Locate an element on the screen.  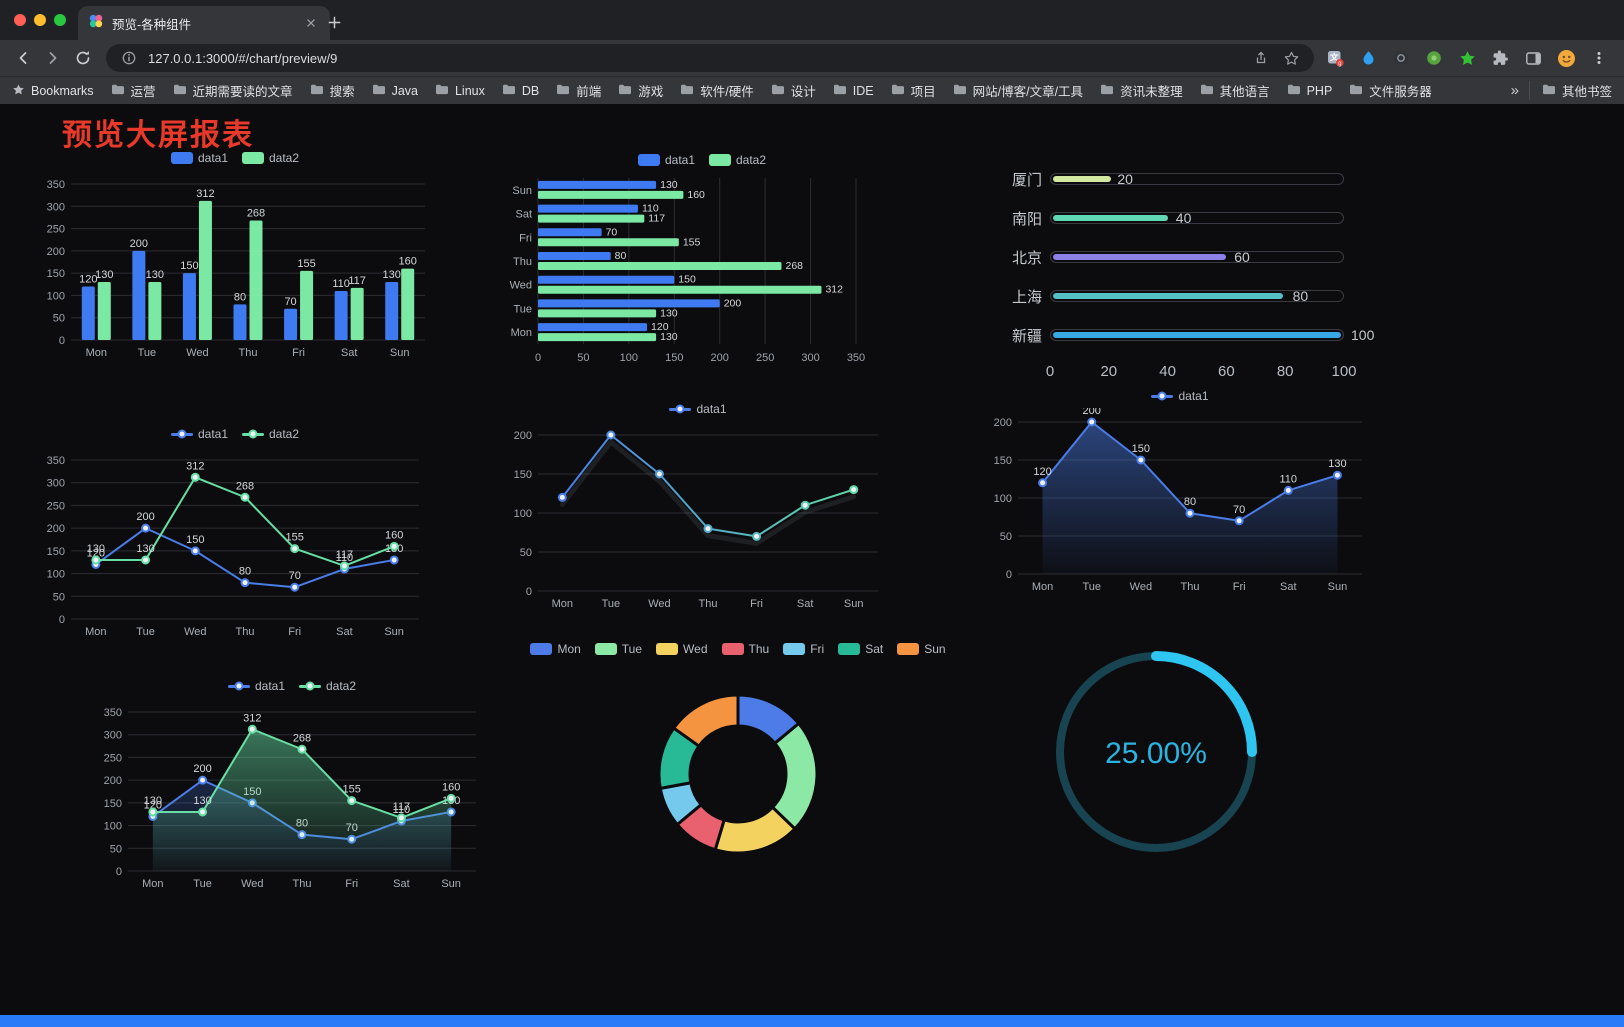
browser-tab: 预览-各种组件 is located at coordinates (204, 23).